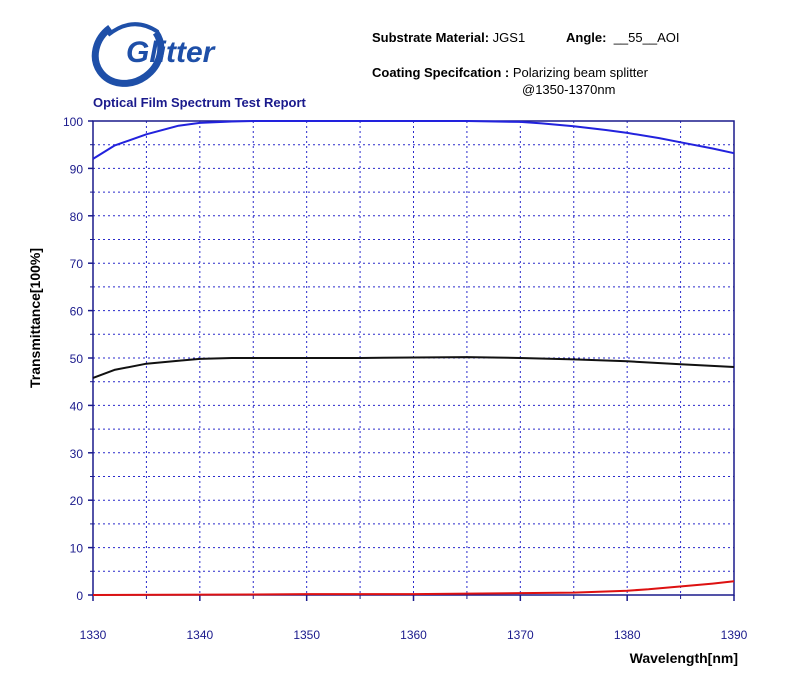 This screenshot has height=697, width=806. What do you see at coordinates (509, 37) in the screenshot?
I see `substrate-value: JGS1` at bounding box center [509, 37].